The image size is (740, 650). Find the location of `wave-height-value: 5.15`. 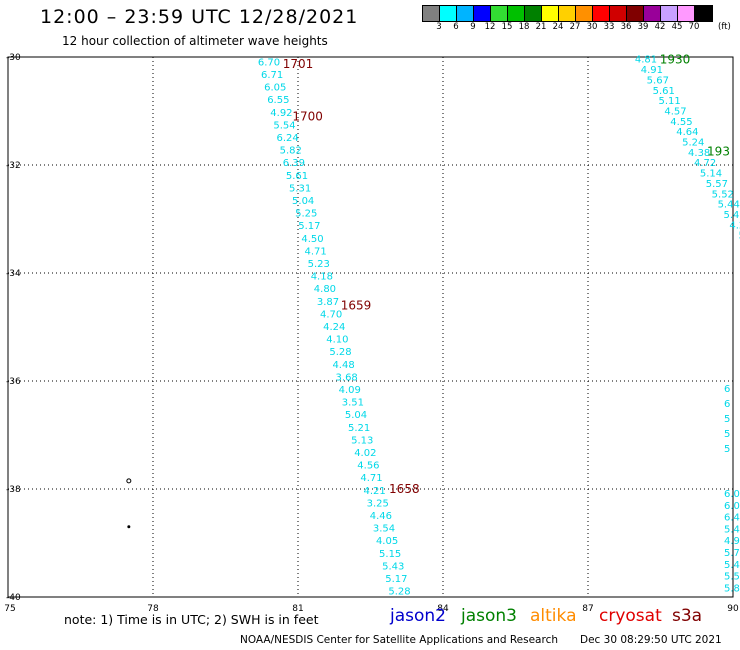

wave-height-value: 5.15 is located at coordinates (390, 554).